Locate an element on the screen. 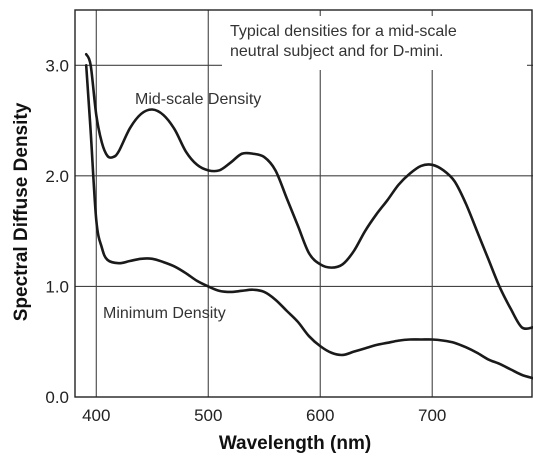 This screenshot has height=459, width=533. annotation-box is located at coordinates (374, 43).